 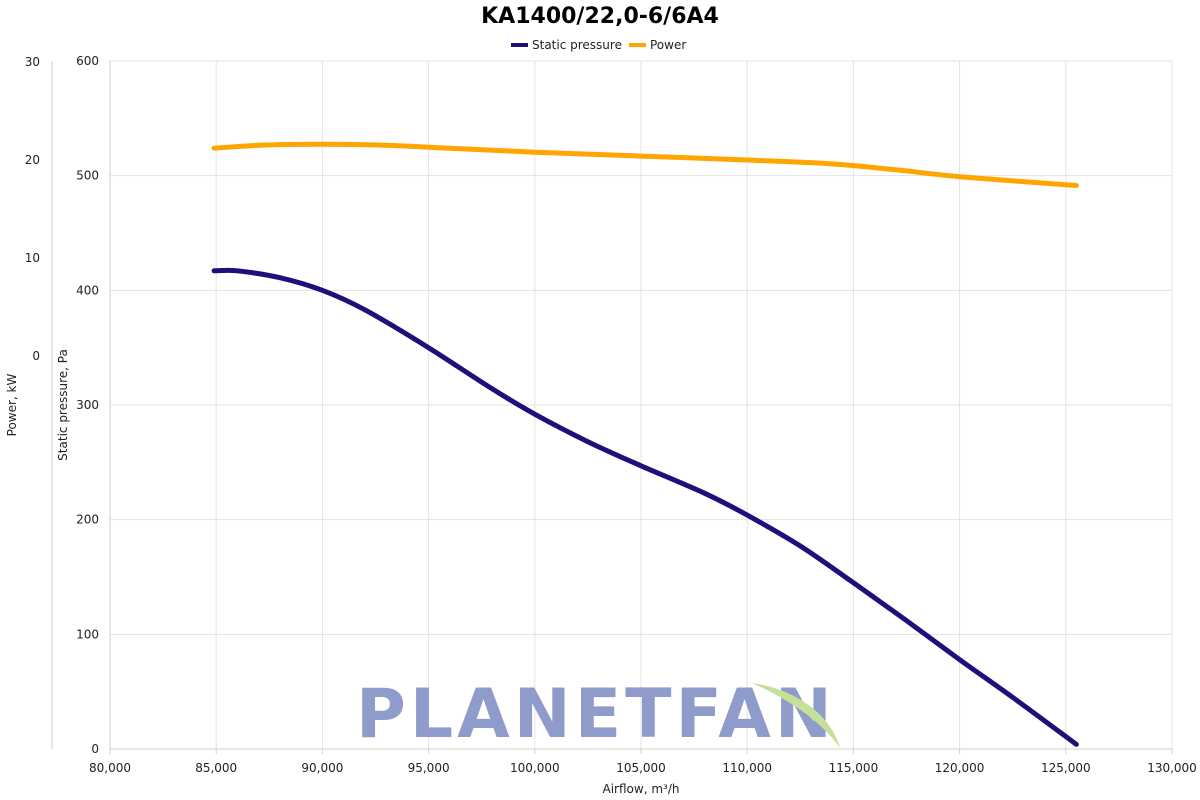 I want to click on x-tick-label: 125,000, so click(x=1066, y=768).